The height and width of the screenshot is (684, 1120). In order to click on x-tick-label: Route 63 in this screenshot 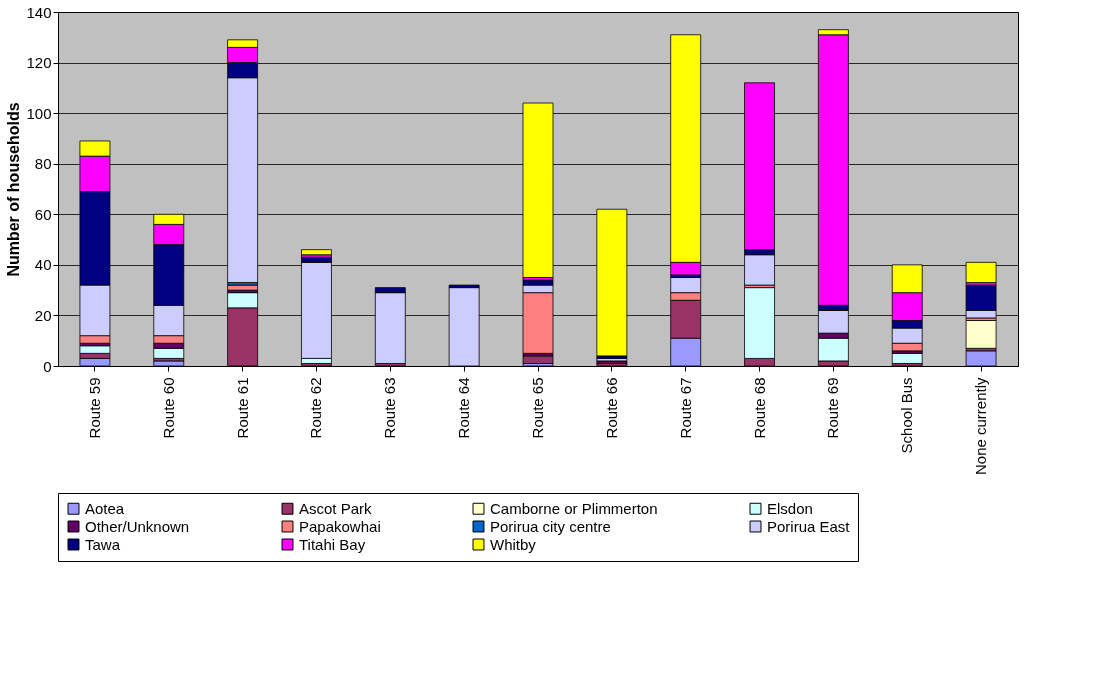, I will do `click(390, 408)`.